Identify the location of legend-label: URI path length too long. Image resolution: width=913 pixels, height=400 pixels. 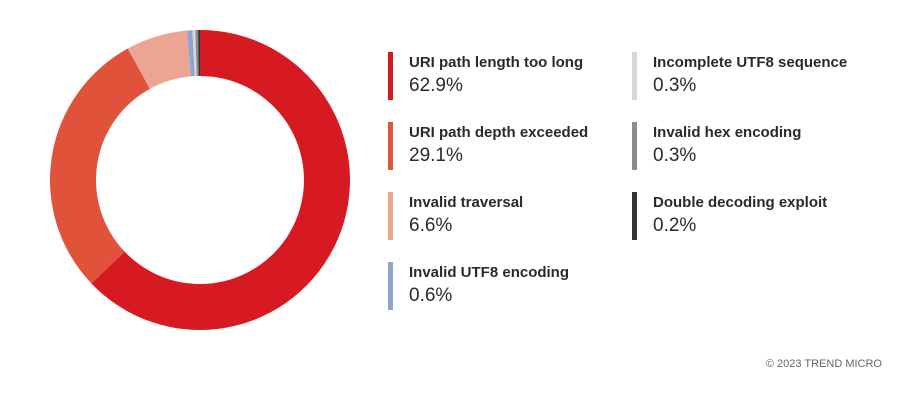
(496, 62).